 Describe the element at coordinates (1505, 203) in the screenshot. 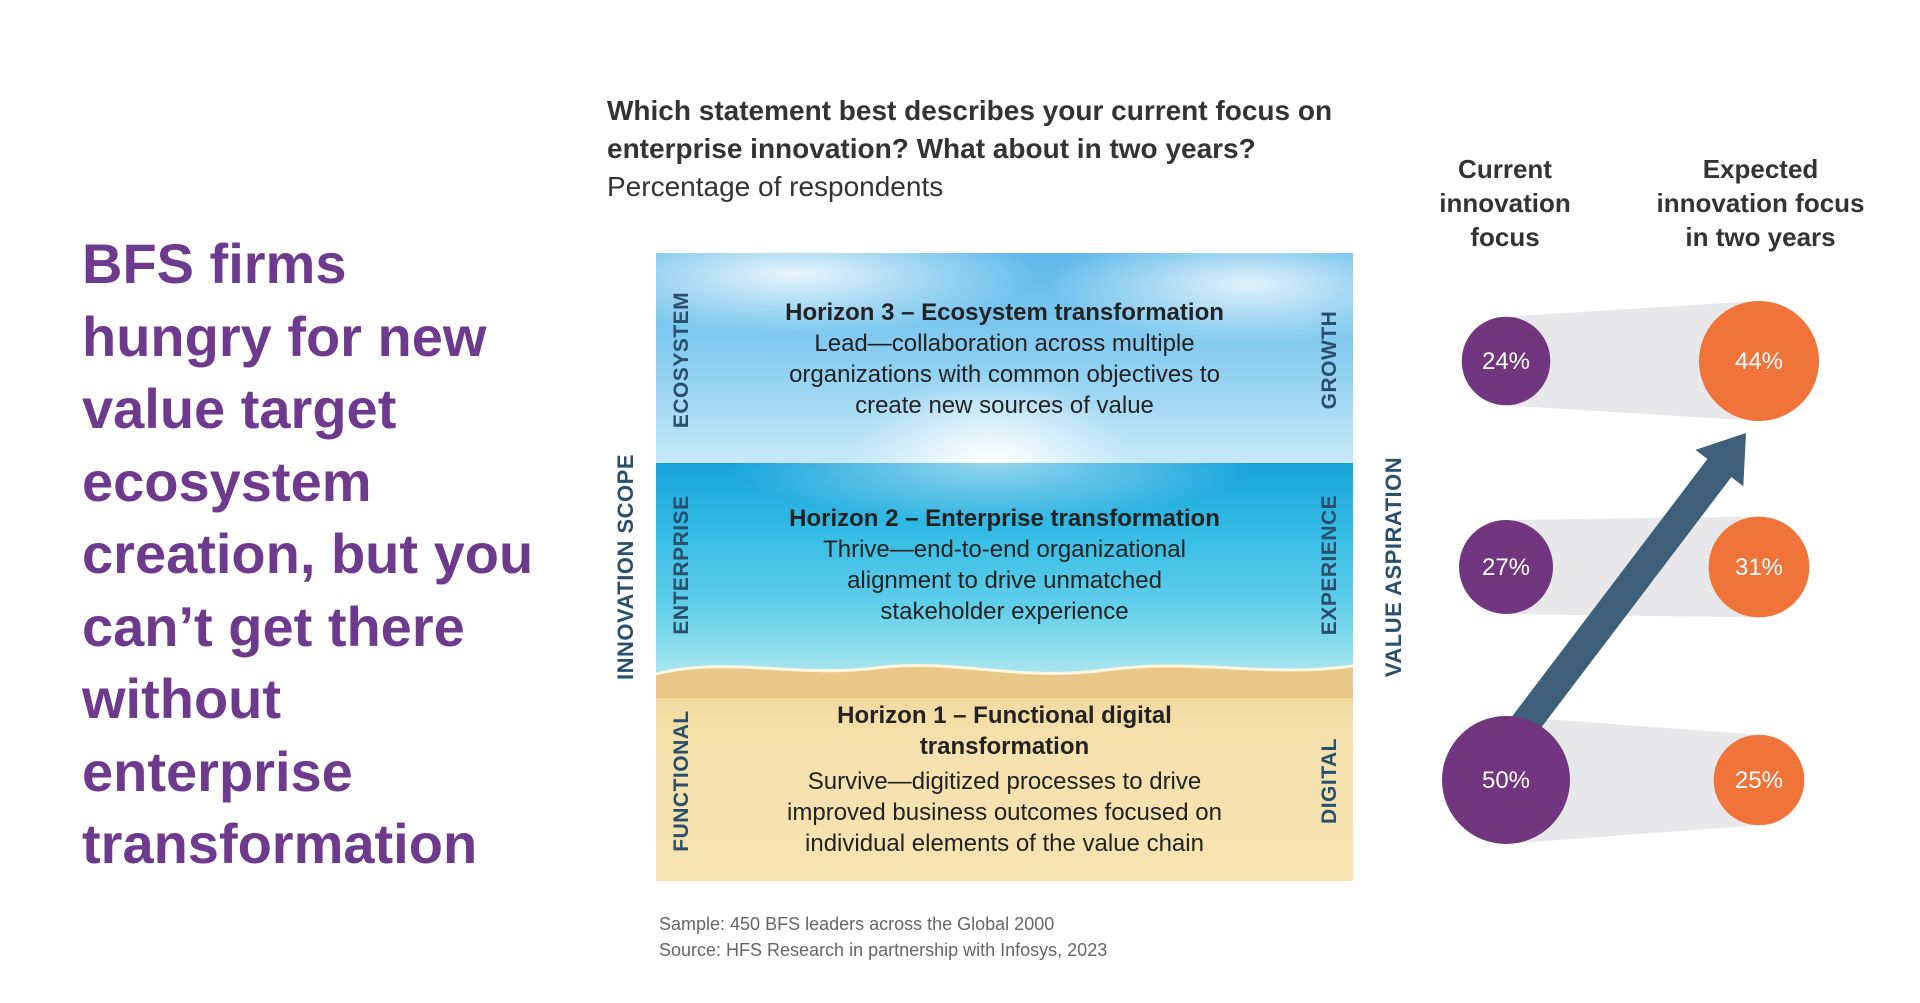

I see `current-column-header: Current innovation focus` at that location.